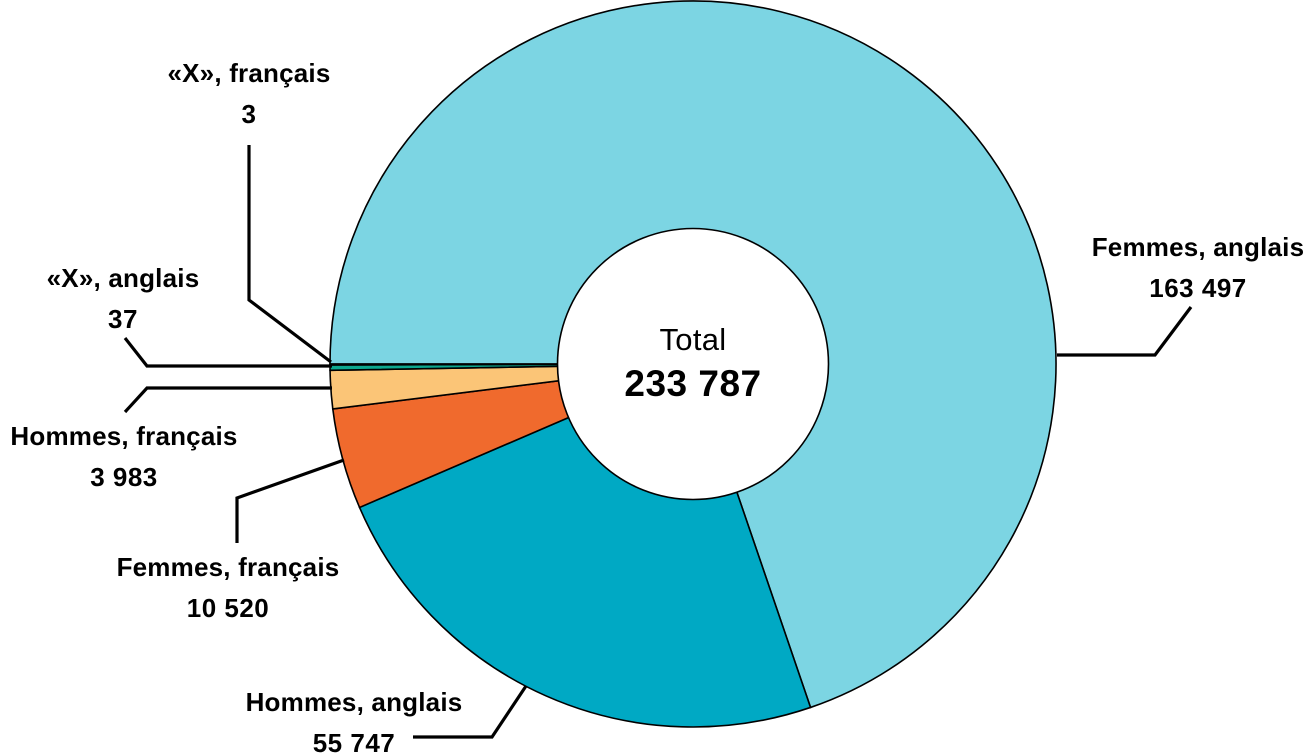 Image resolution: width=1311 pixels, height=756 pixels. What do you see at coordinates (227, 400) in the screenshot?
I see `leader-line-hommes-francais` at bounding box center [227, 400].